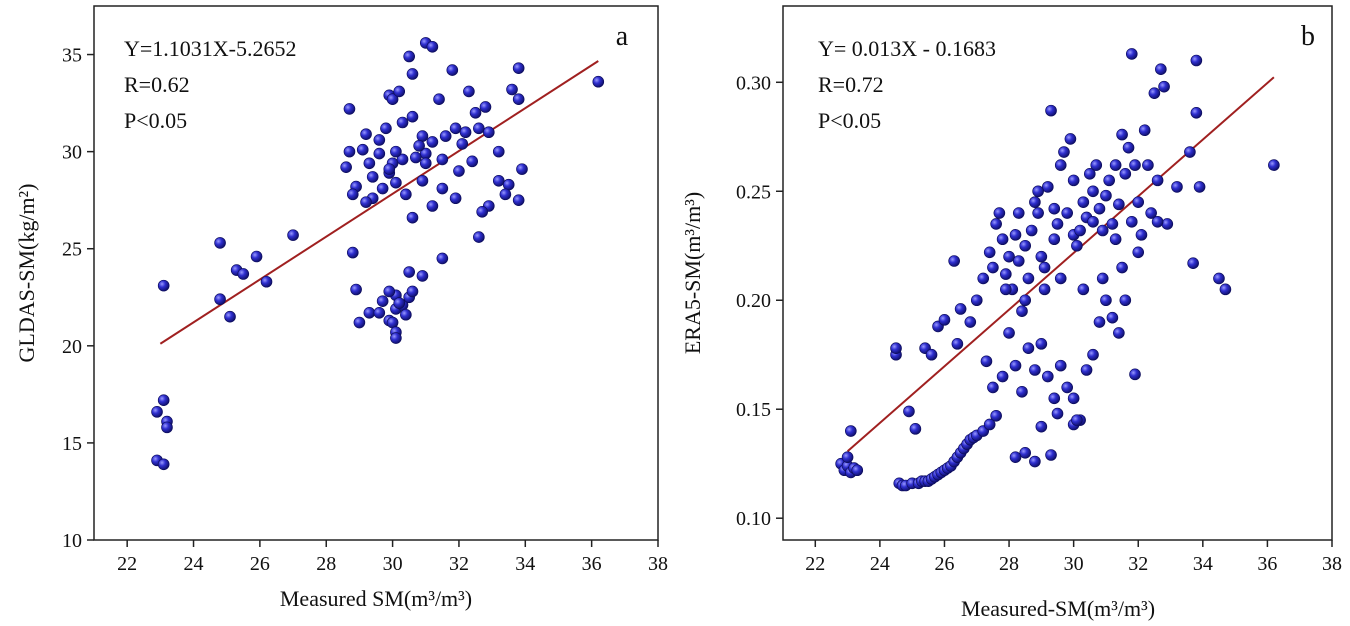  What do you see at coordinates (658, 564) in the screenshot?
I see `panel-a-x-tick-label: 38` at bounding box center [658, 564].